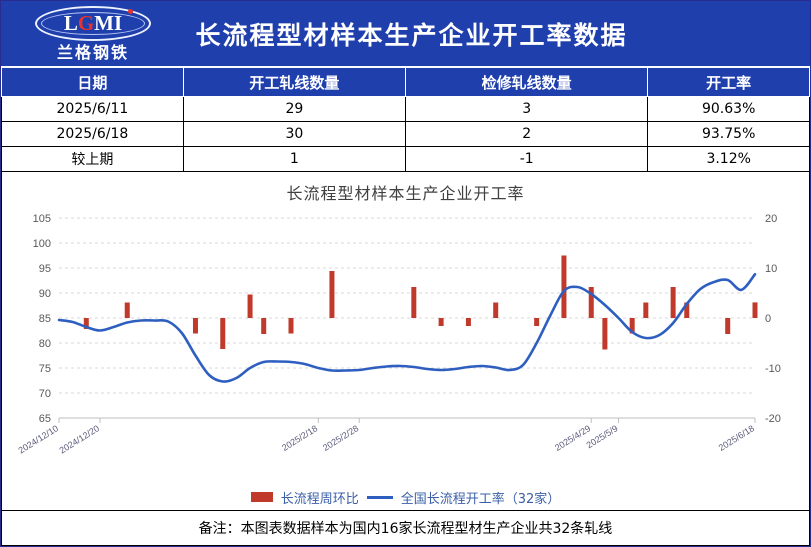  I want to click on chart-title: 长流程型材样本生产企业开工率, so click(405, 193).